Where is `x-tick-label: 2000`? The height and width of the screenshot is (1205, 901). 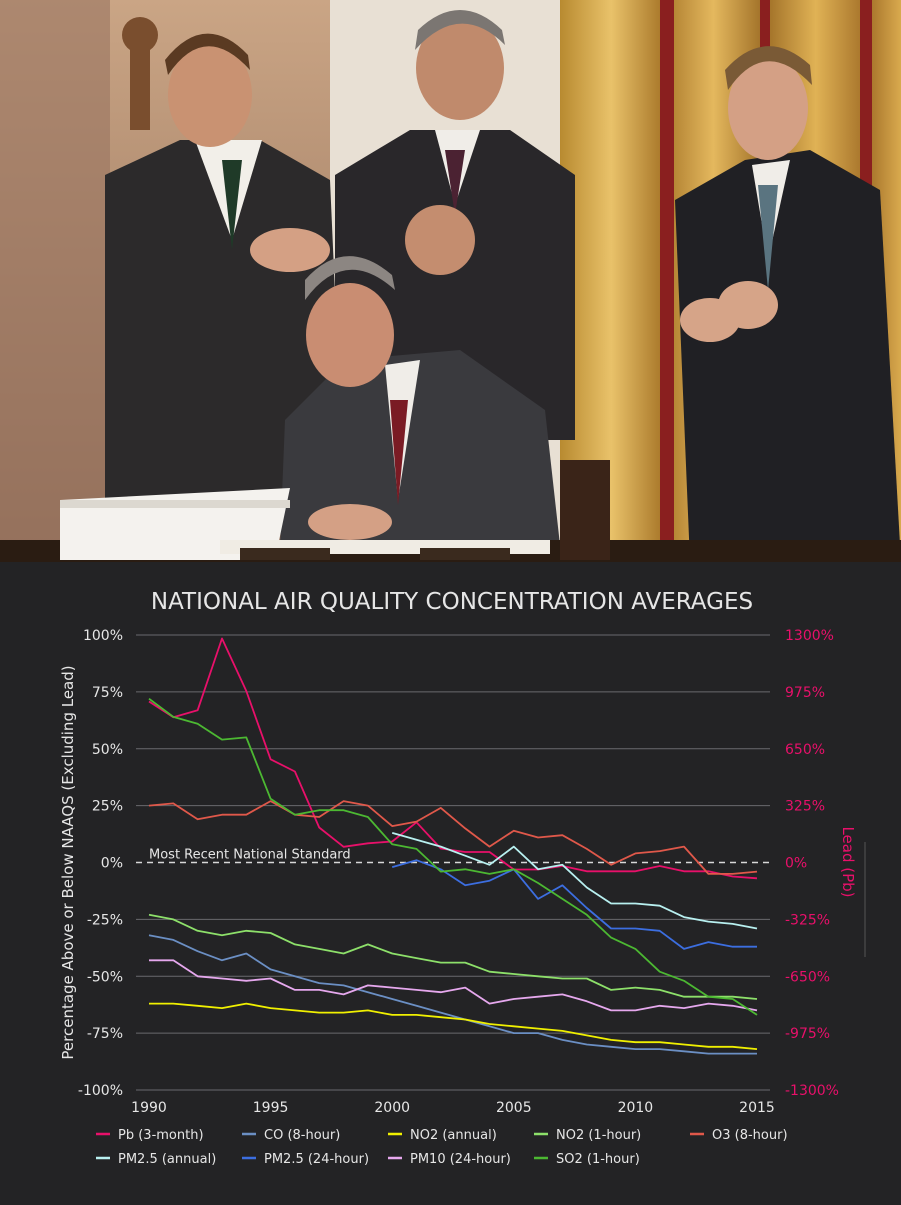 x-tick-label: 2000 is located at coordinates (392, 1108).